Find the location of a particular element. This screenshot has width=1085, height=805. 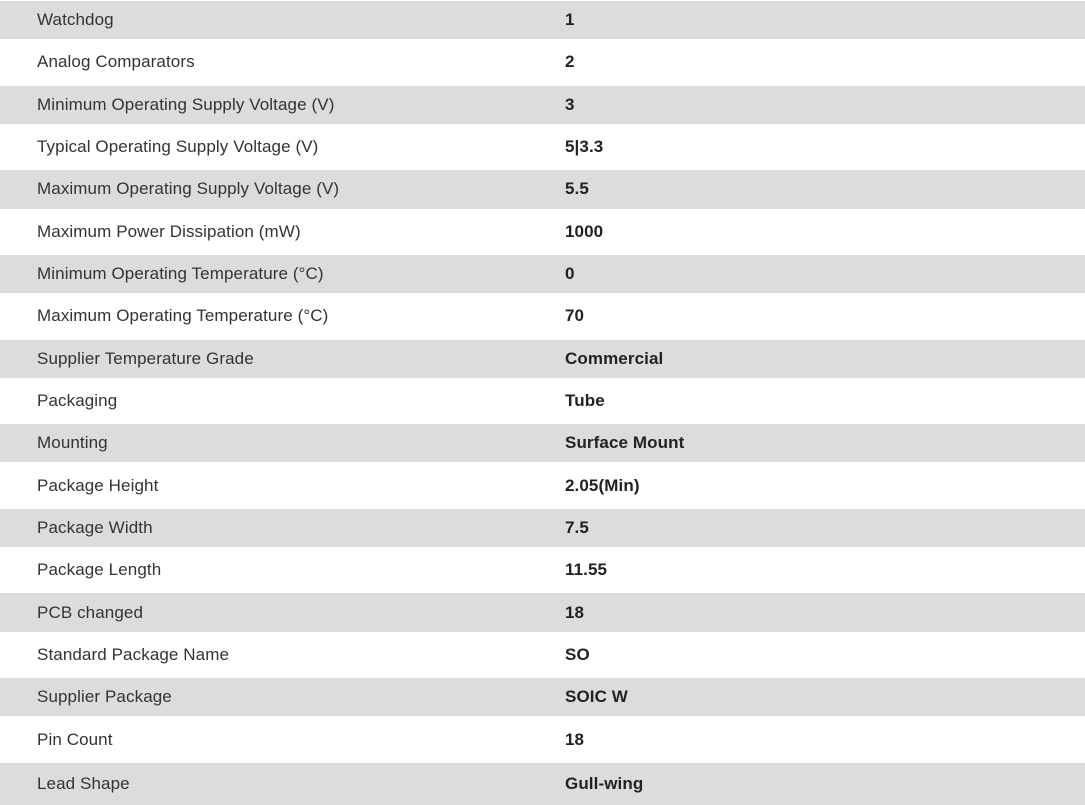

spec-label: Minimum Operating Supply Voltage (V) is located at coordinates (186, 104).